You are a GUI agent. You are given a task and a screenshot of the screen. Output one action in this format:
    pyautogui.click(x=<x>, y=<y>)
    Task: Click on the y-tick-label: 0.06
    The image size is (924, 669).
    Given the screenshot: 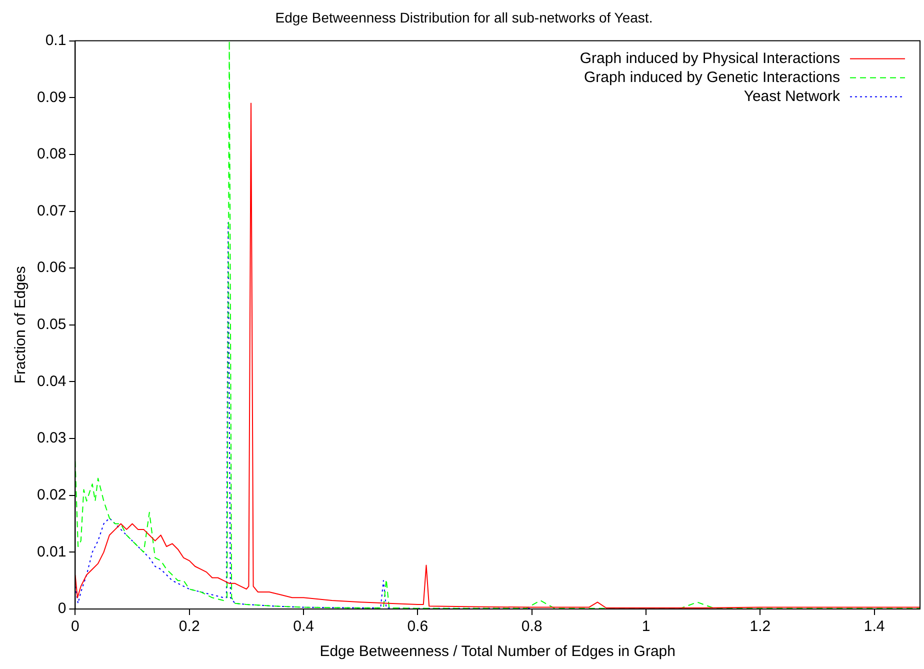 What is the action you would take?
    pyautogui.click(x=51, y=267)
    